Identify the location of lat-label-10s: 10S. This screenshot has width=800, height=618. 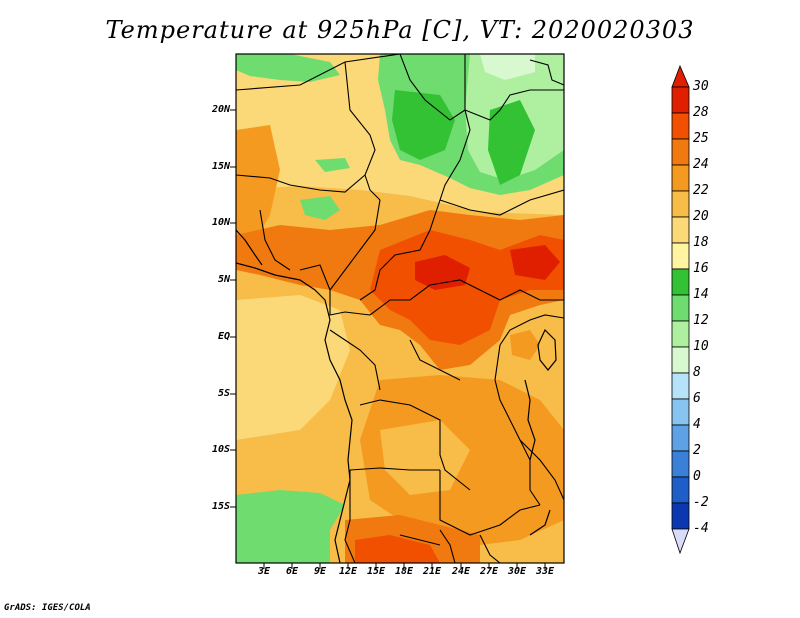
(220, 449).